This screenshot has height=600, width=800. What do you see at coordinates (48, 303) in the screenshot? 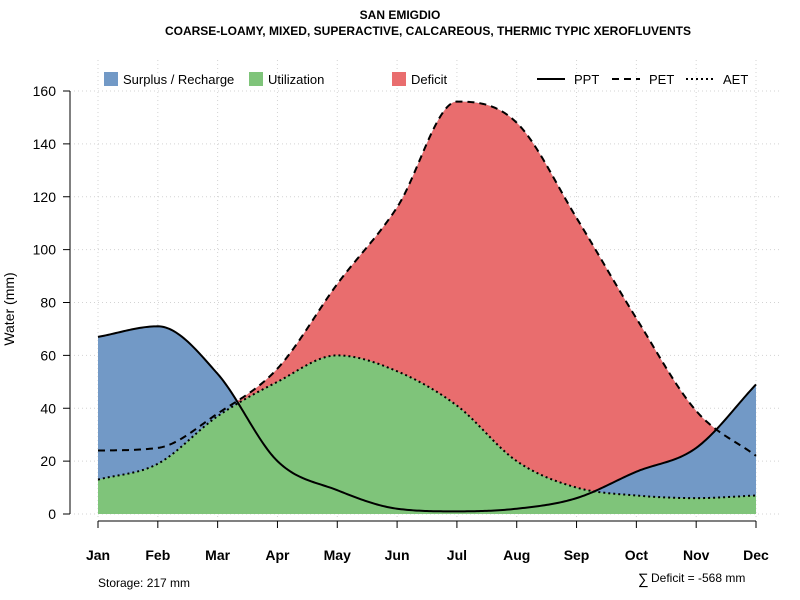
I see `y-tick-label: 80` at bounding box center [48, 303].